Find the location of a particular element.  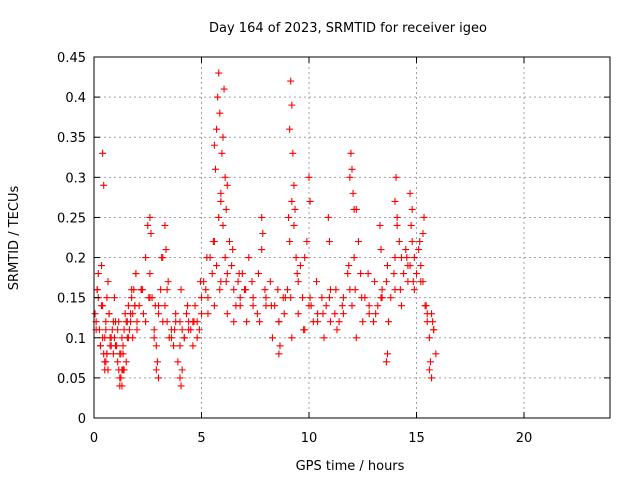

y-tick-label: 0.3 is located at coordinates (75, 178).